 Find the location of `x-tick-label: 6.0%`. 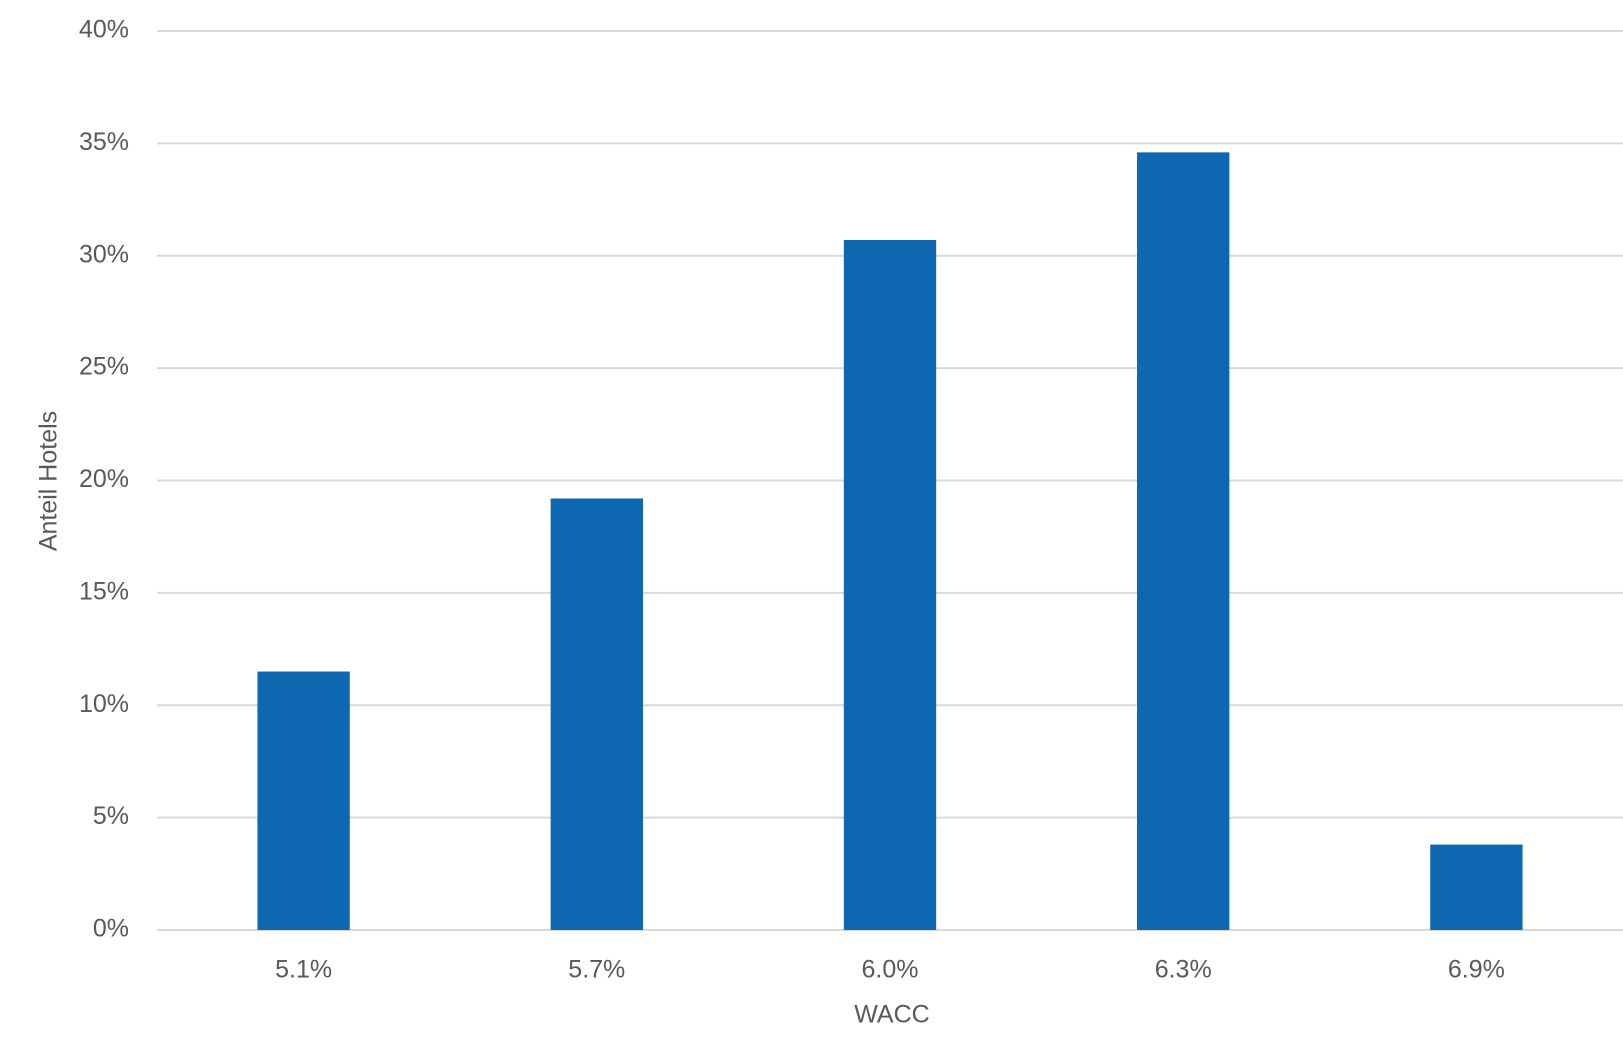

x-tick-label: 6.0% is located at coordinates (890, 970).